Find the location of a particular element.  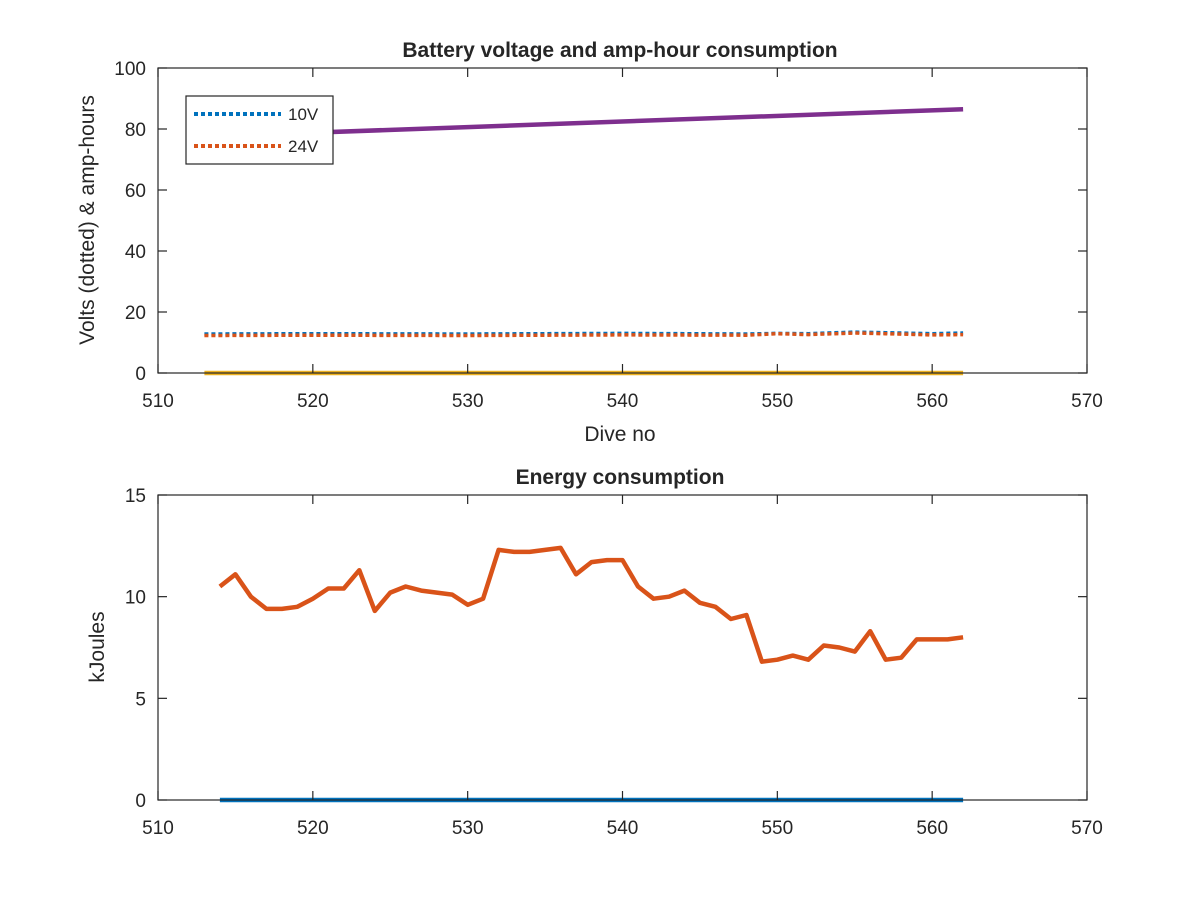

legend-box is located at coordinates (259, 130).